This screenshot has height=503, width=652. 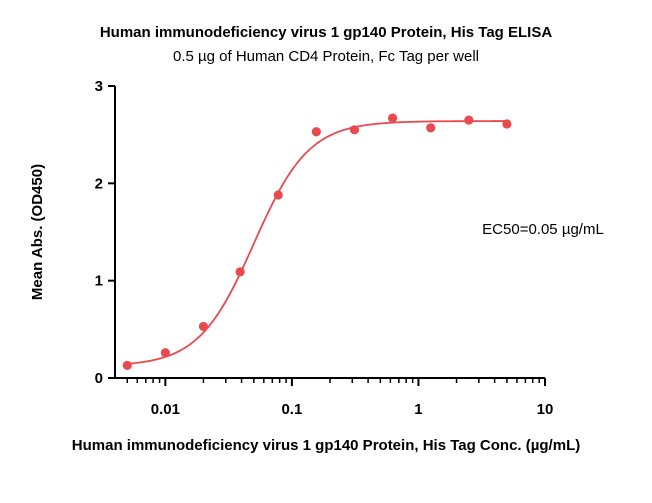 I want to click on y-axis-label: Mean Abs. (OD450), so click(x=37, y=232).